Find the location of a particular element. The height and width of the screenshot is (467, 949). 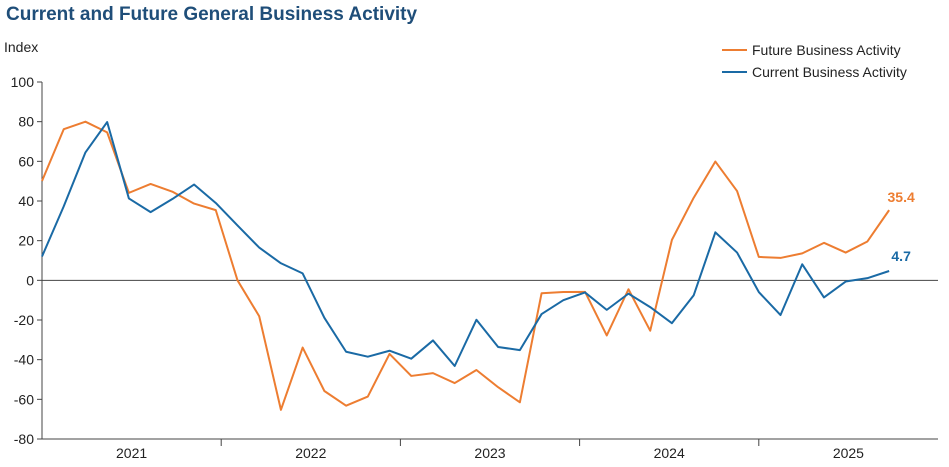

legend-label: Current Business Activity is located at coordinates (829, 72).